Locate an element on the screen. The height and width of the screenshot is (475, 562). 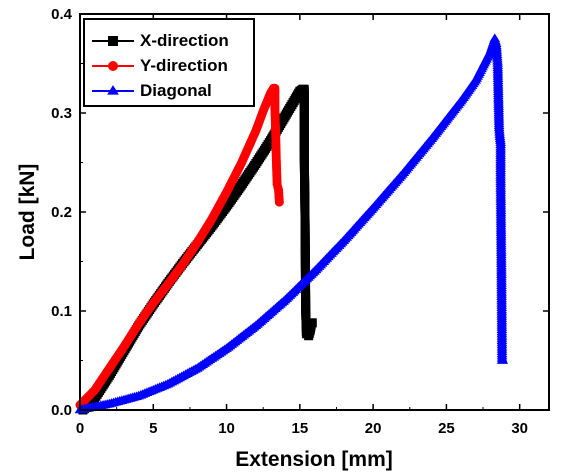
data-point-y-direction is located at coordinates (279, 202).